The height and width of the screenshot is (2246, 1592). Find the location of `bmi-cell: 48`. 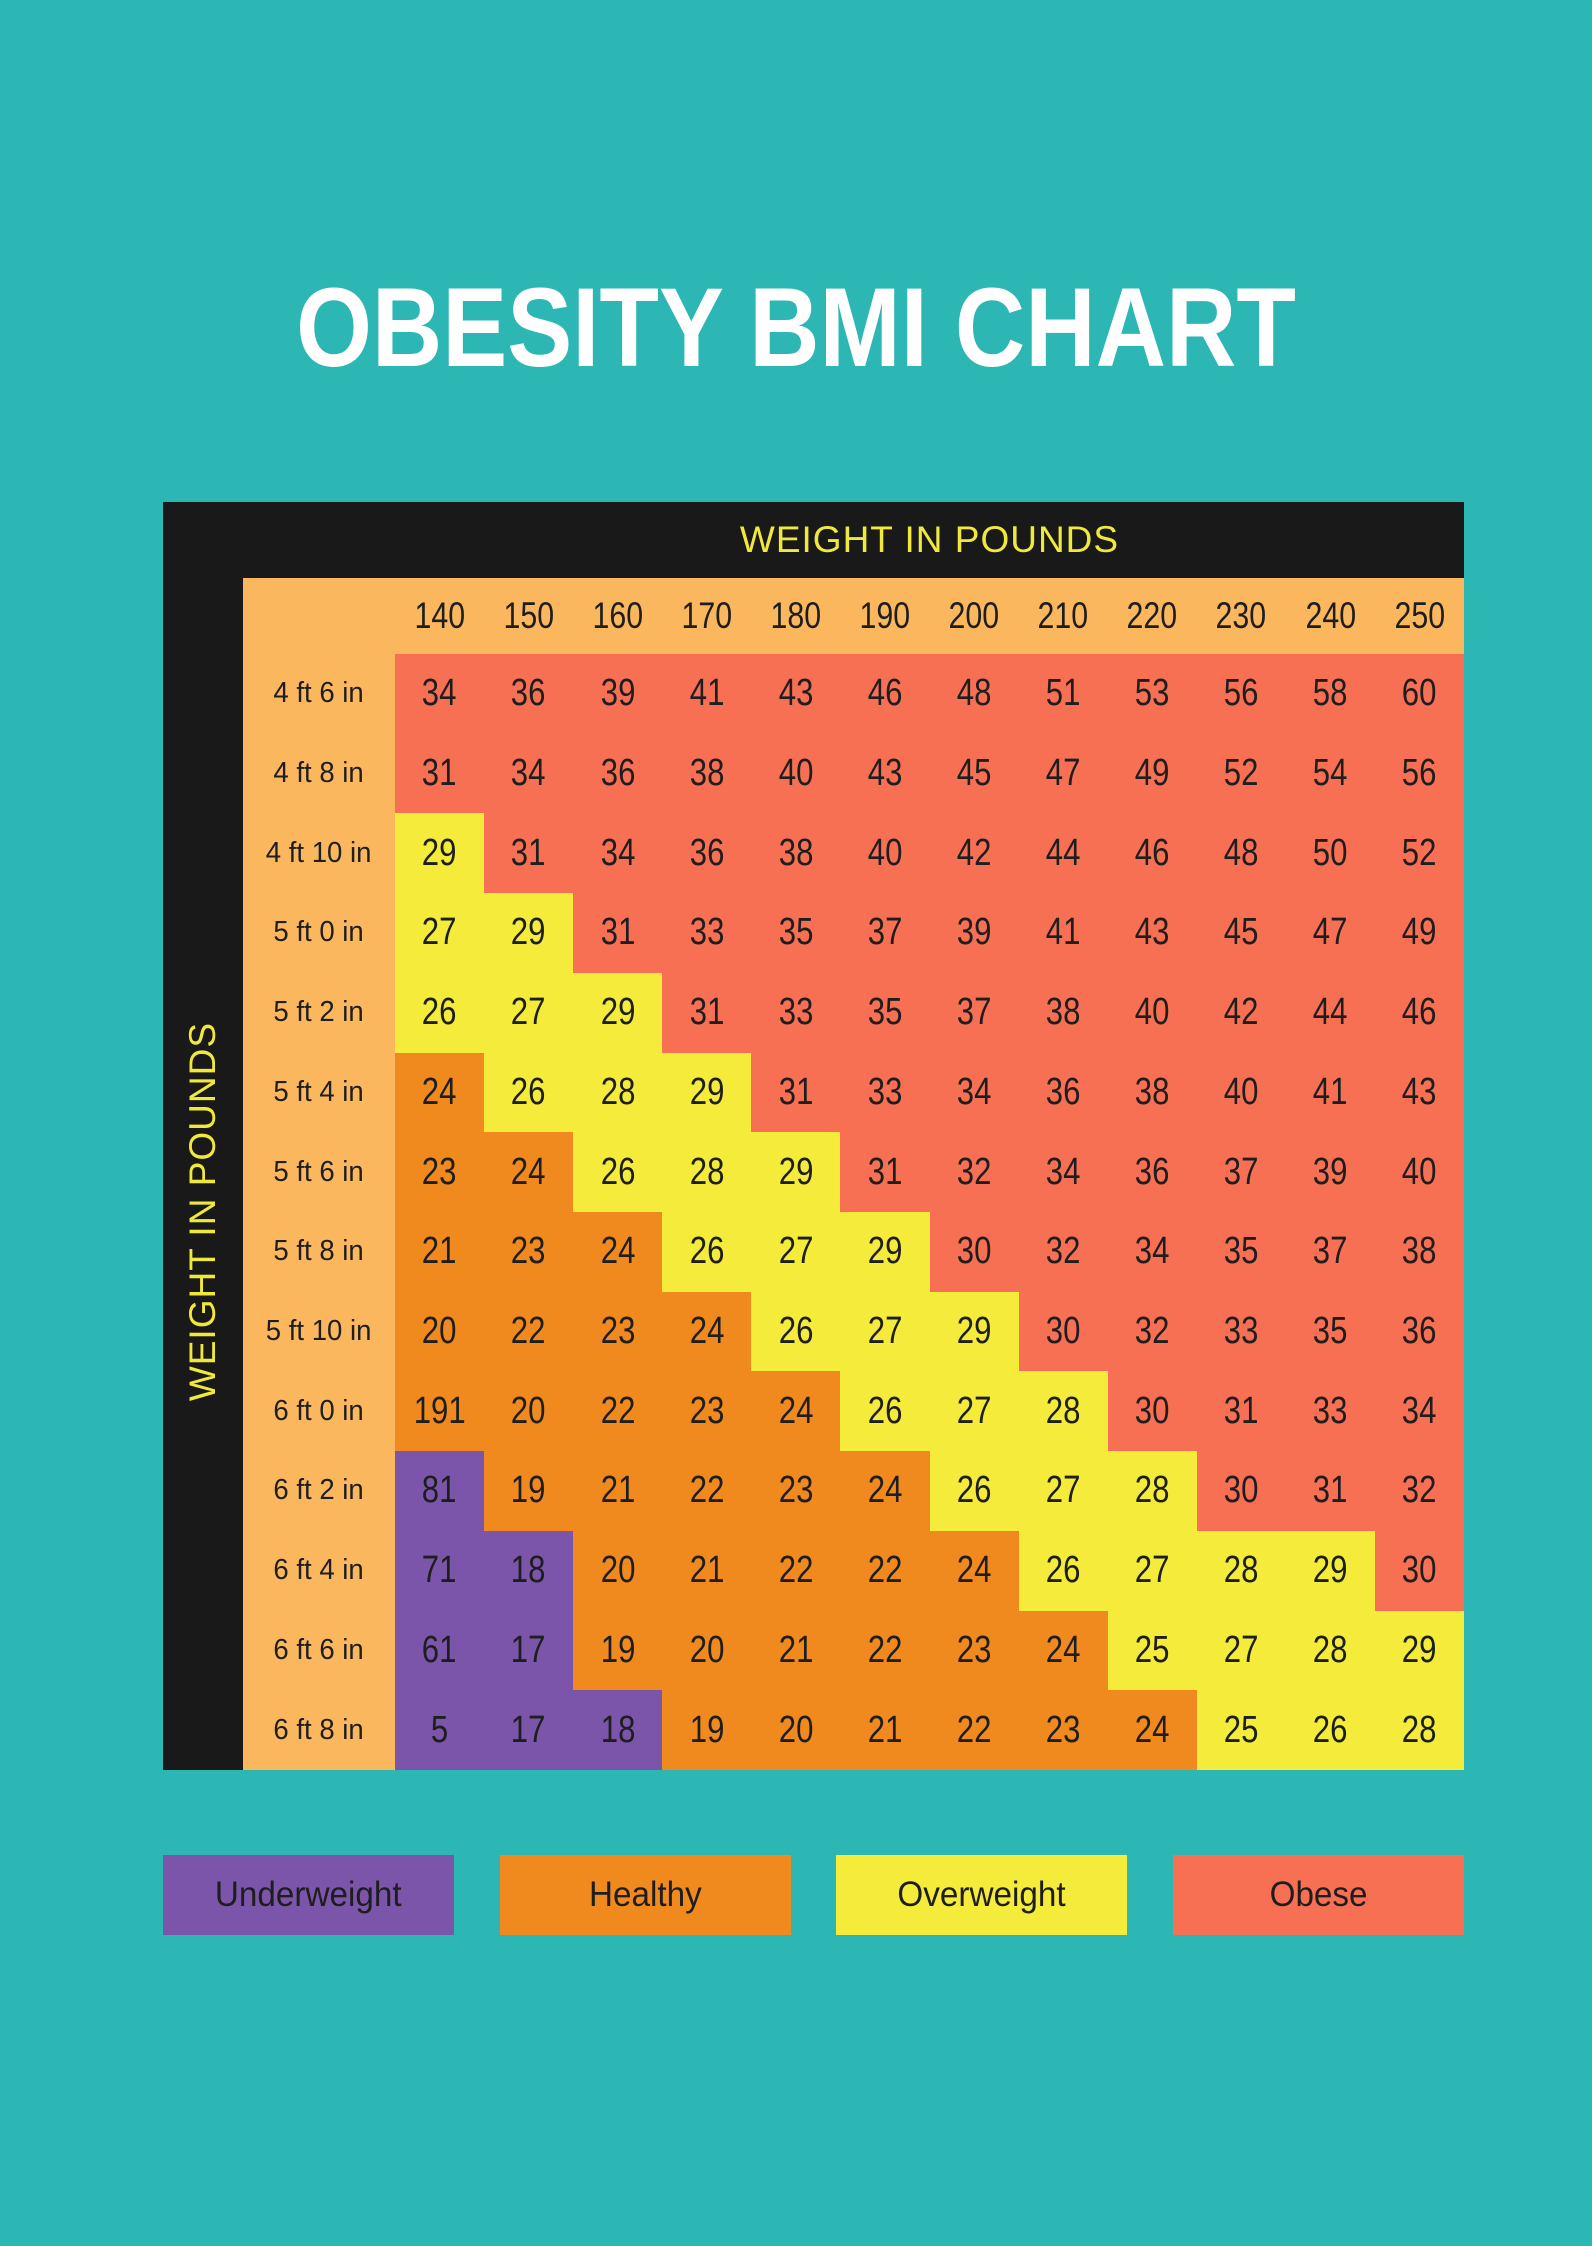

bmi-cell: 48 is located at coordinates (974, 694).